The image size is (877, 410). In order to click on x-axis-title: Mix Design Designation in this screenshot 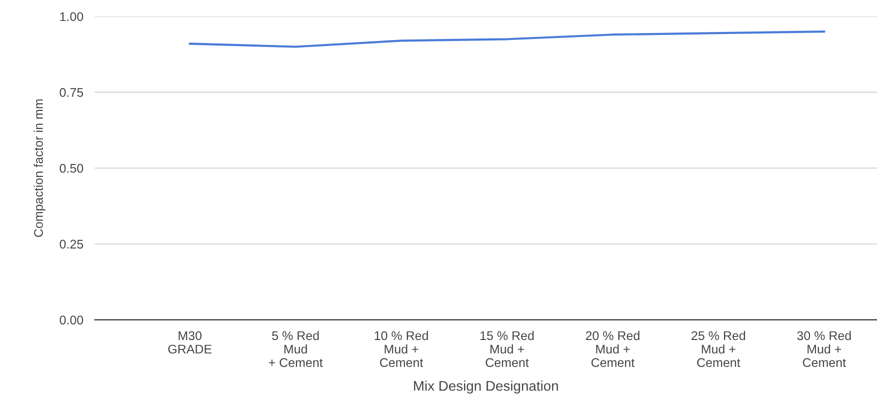, I will do `click(486, 387)`.